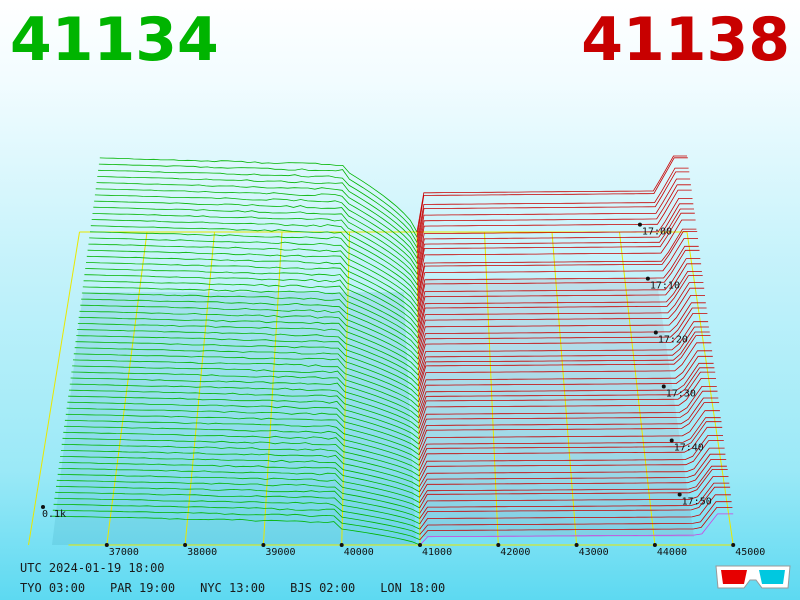 This screenshot has width=800, height=600. What do you see at coordinates (689, 448) in the screenshot?
I see `time-tick-label-4: 17:40` at bounding box center [689, 448].